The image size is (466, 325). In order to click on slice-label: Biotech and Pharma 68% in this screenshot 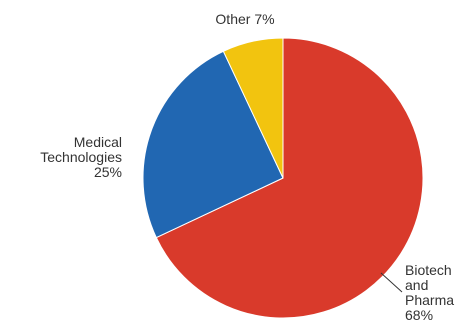, I will do `click(429, 292)`.